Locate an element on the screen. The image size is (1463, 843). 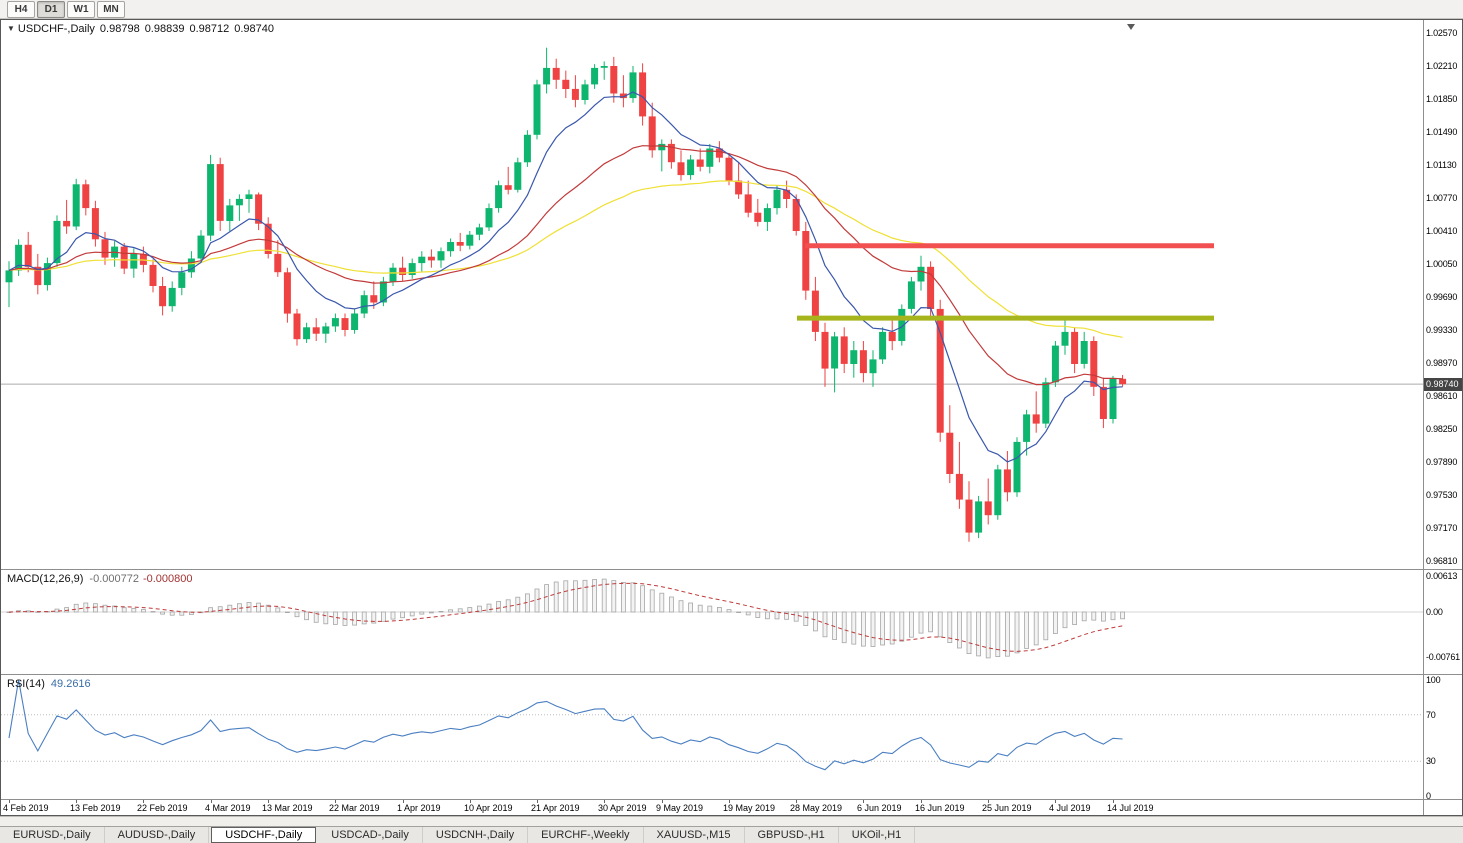
macd-axis-label: -0.00761 is located at coordinates (1443, 657).